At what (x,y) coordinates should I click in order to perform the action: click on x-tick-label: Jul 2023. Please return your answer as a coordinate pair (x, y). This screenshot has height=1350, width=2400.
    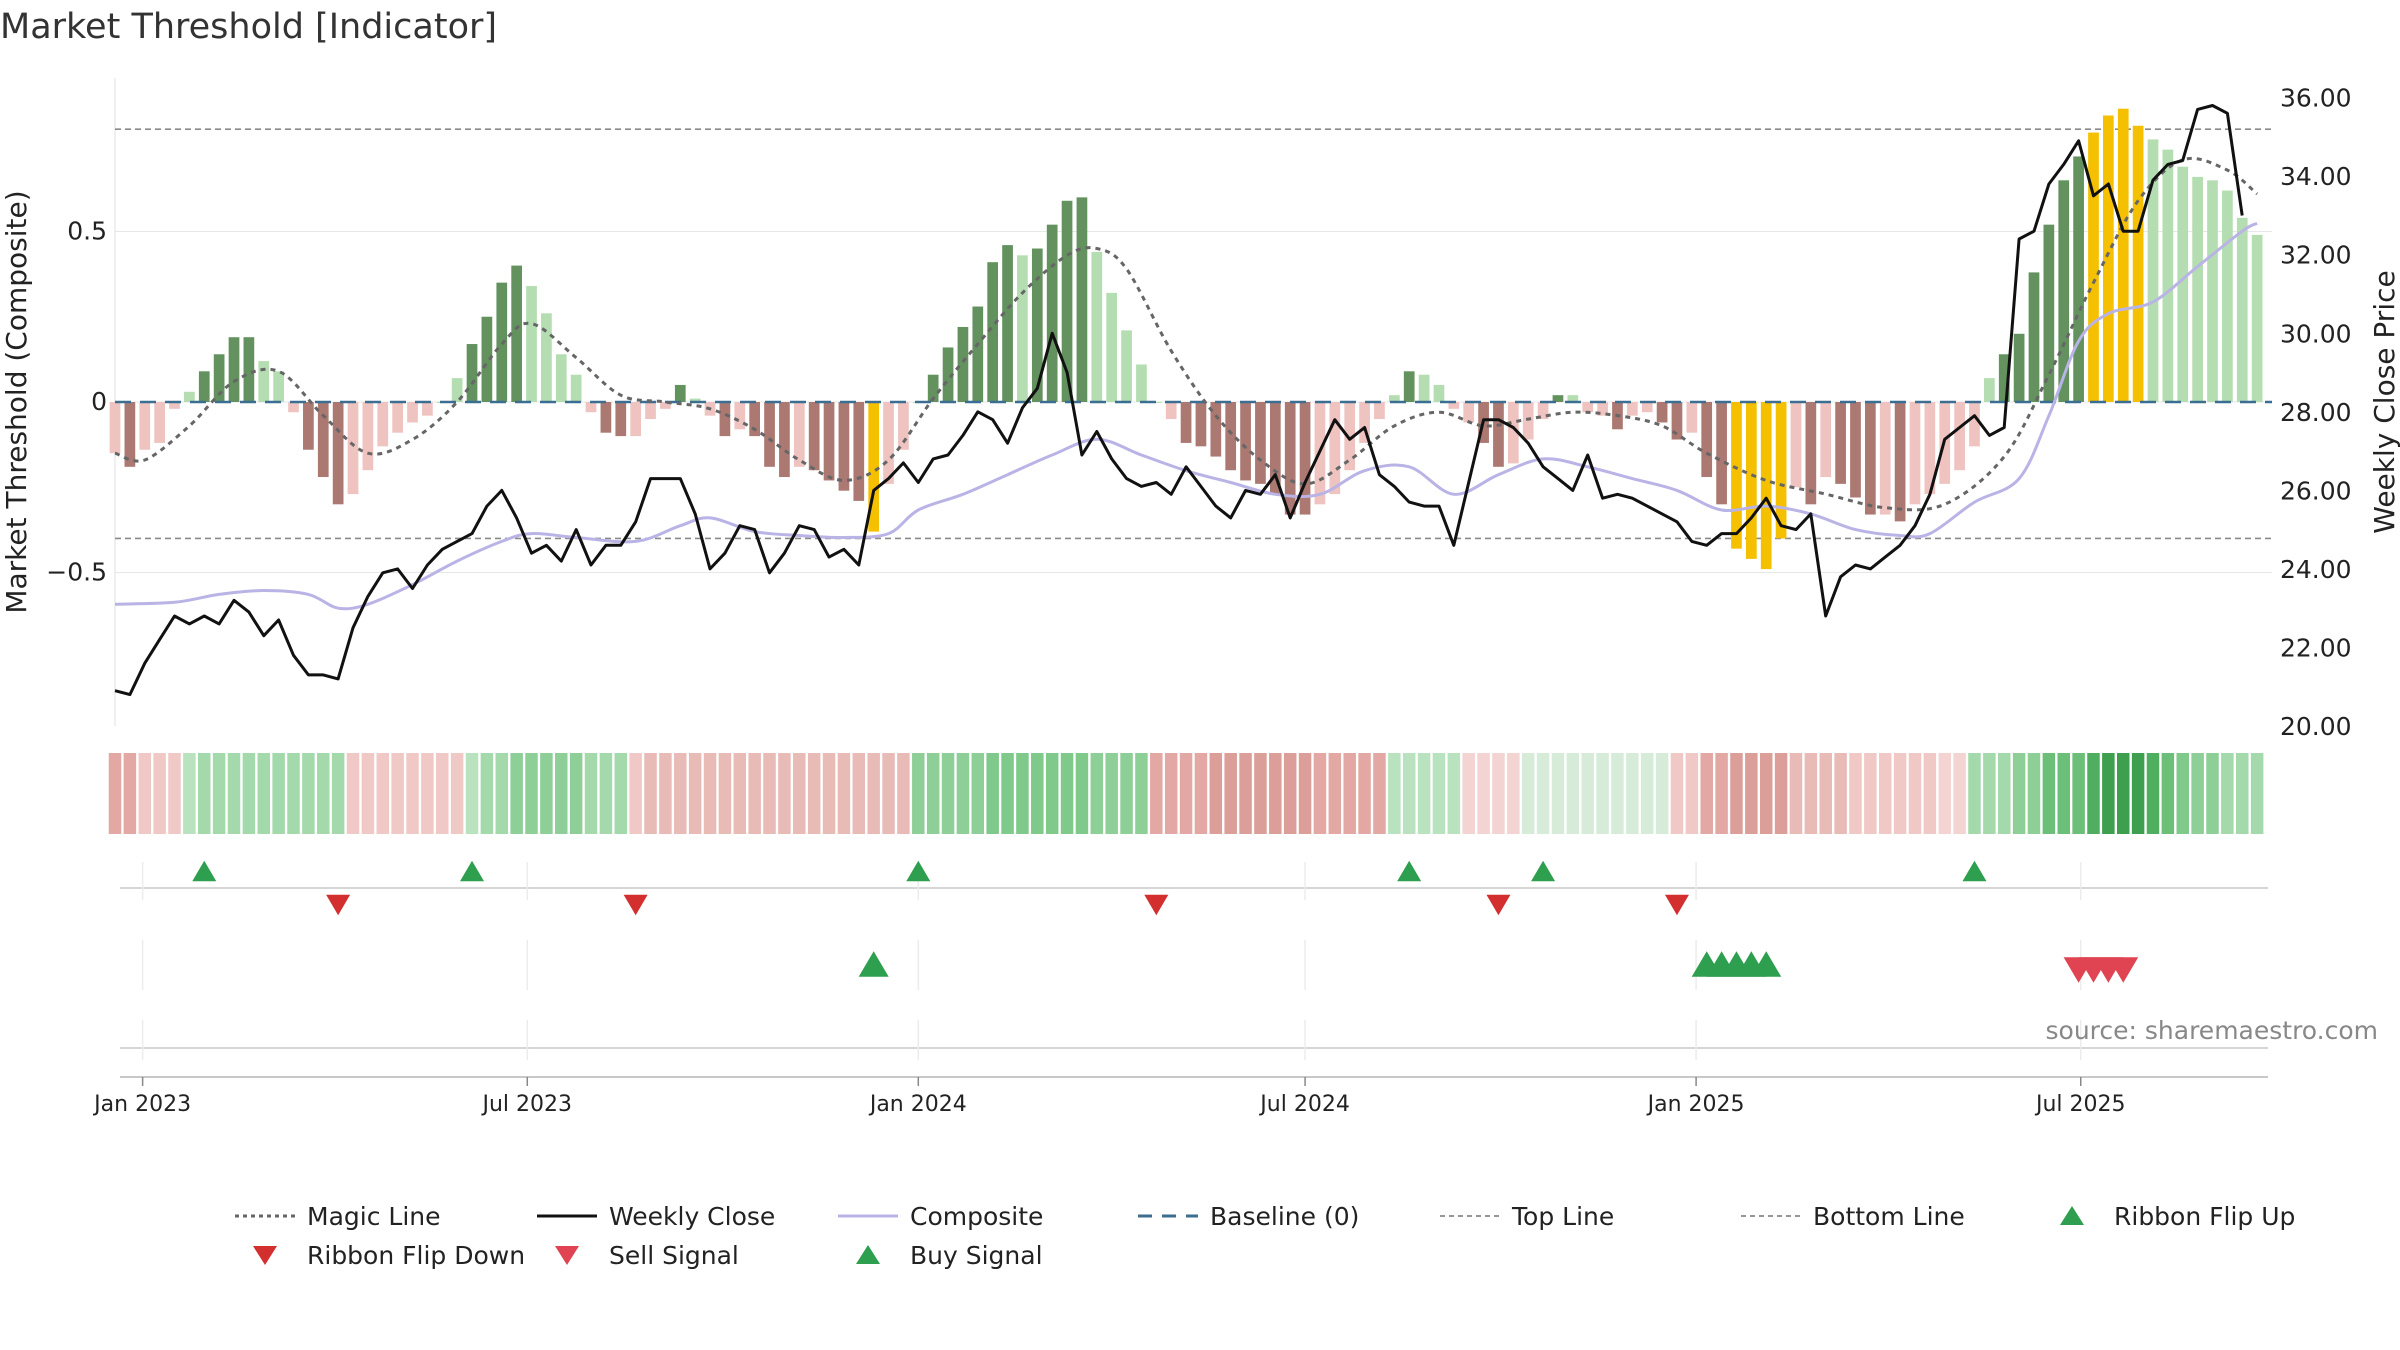
    Looking at the image, I should click on (527, 1104).